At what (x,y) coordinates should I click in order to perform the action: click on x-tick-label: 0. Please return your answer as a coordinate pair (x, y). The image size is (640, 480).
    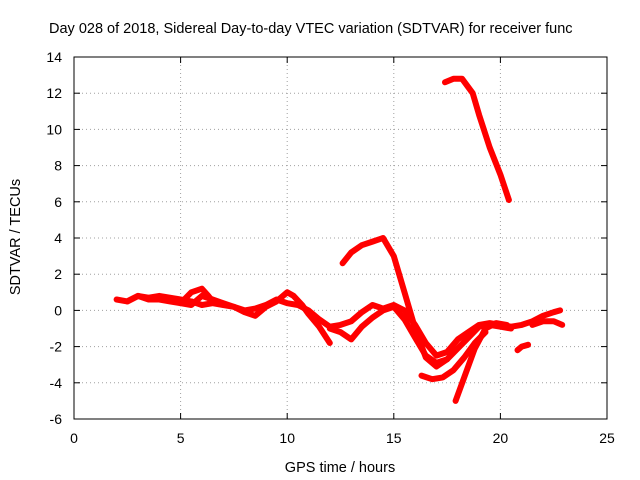
    Looking at the image, I should click on (74, 438).